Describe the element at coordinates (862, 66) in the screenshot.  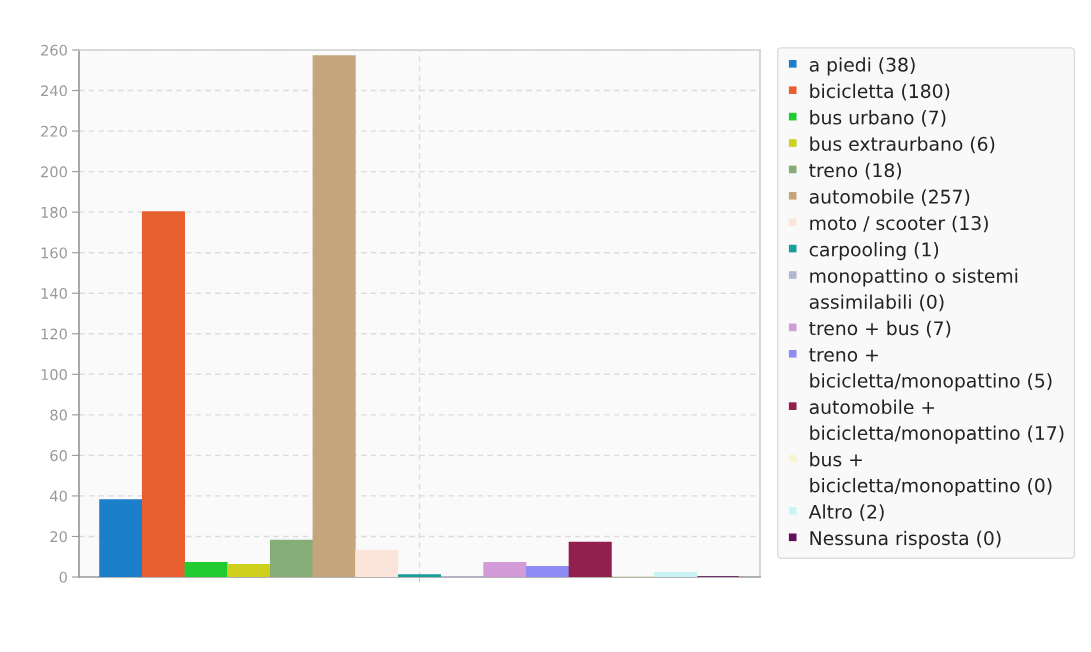
I see `legend-label: a piedi (38)` at that location.